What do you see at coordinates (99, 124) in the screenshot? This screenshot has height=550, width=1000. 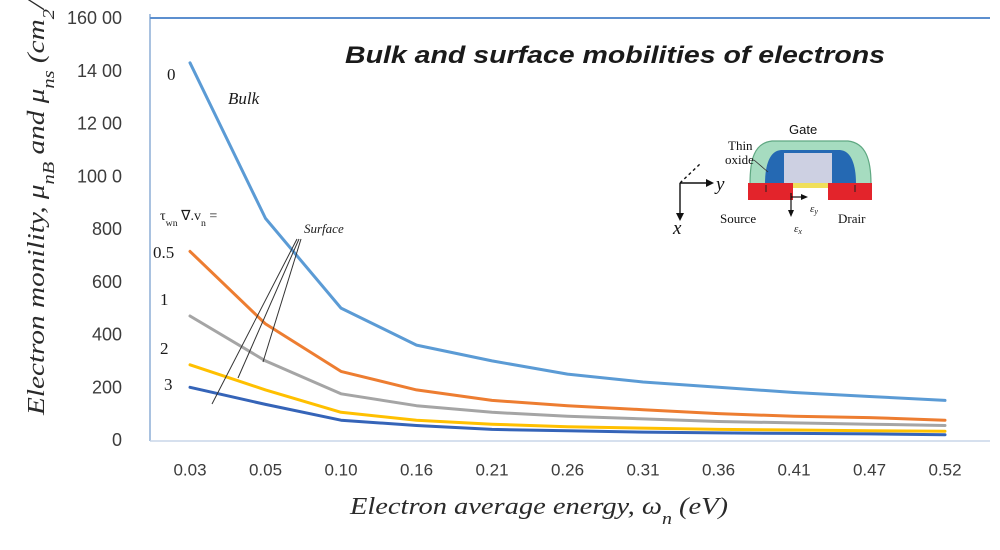 I see `y-tick-label: 12 00` at bounding box center [99, 124].